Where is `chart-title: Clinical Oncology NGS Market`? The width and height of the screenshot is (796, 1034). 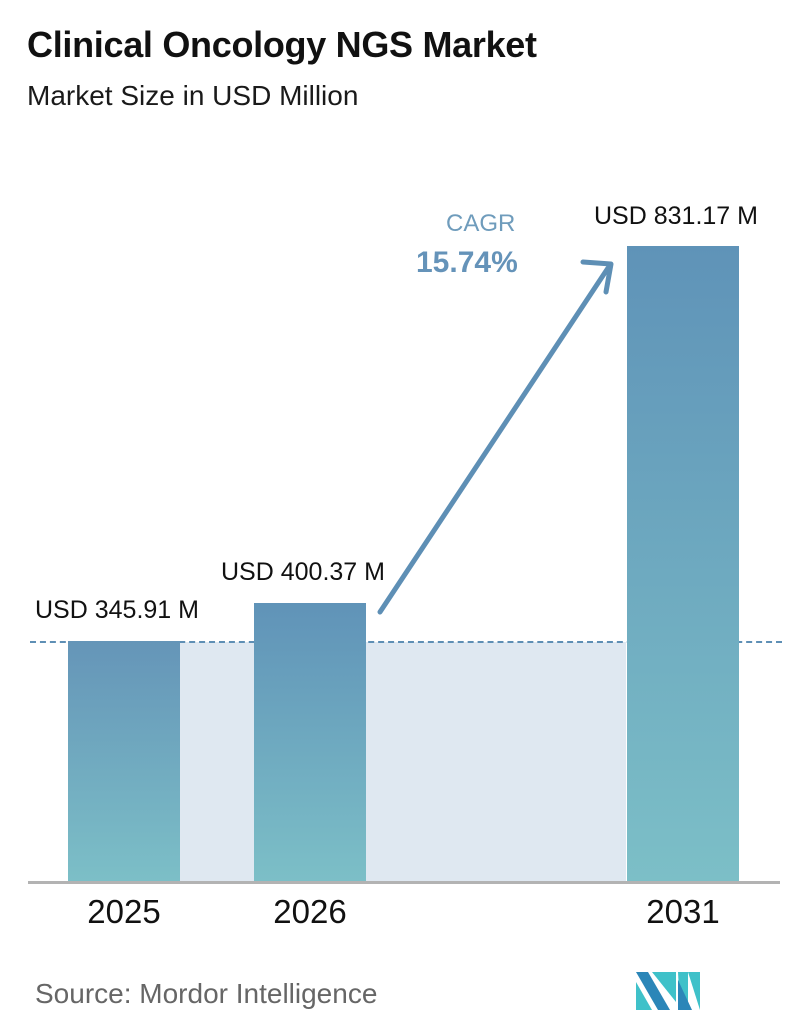 chart-title: Clinical Oncology NGS Market is located at coordinates (282, 44).